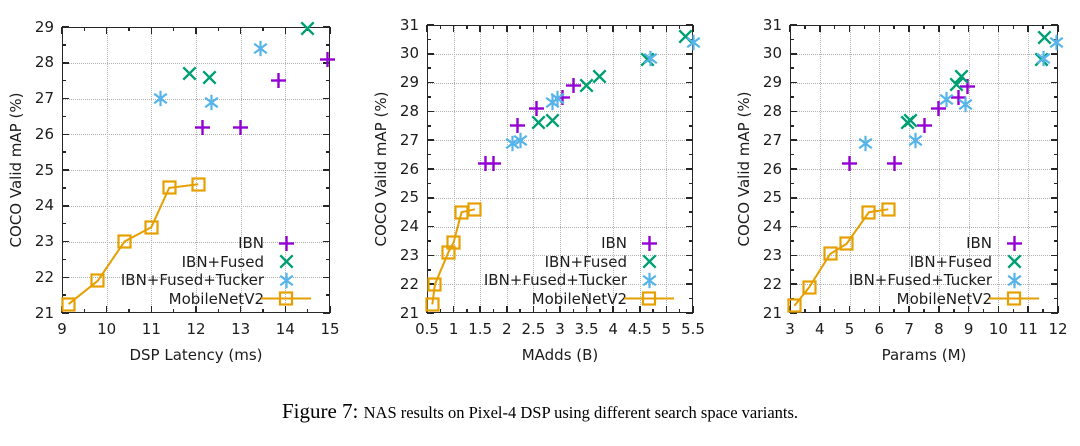 Image resolution: width=1080 pixels, height=446 pixels. What do you see at coordinates (744, 169) in the screenshot?
I see `y-axis-label: COCO Valid mAP (%)` at bounding box center [744, 169].